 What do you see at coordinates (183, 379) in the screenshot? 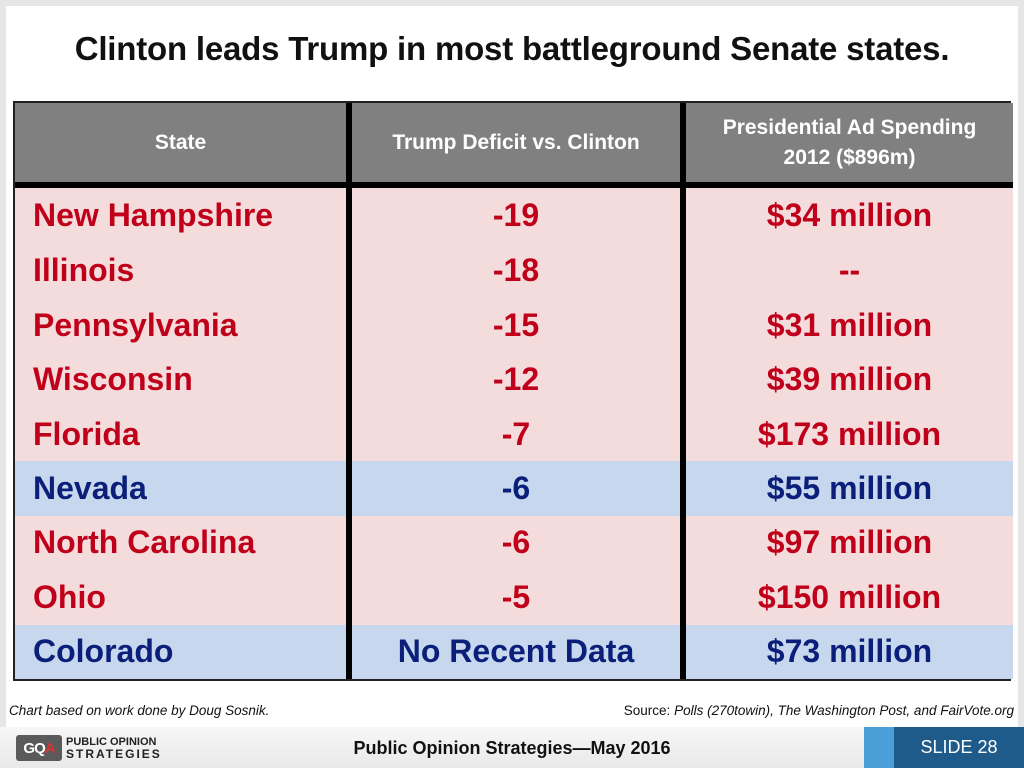
I see `cell-state: Wisconsin` at bounding box center [183, 379].